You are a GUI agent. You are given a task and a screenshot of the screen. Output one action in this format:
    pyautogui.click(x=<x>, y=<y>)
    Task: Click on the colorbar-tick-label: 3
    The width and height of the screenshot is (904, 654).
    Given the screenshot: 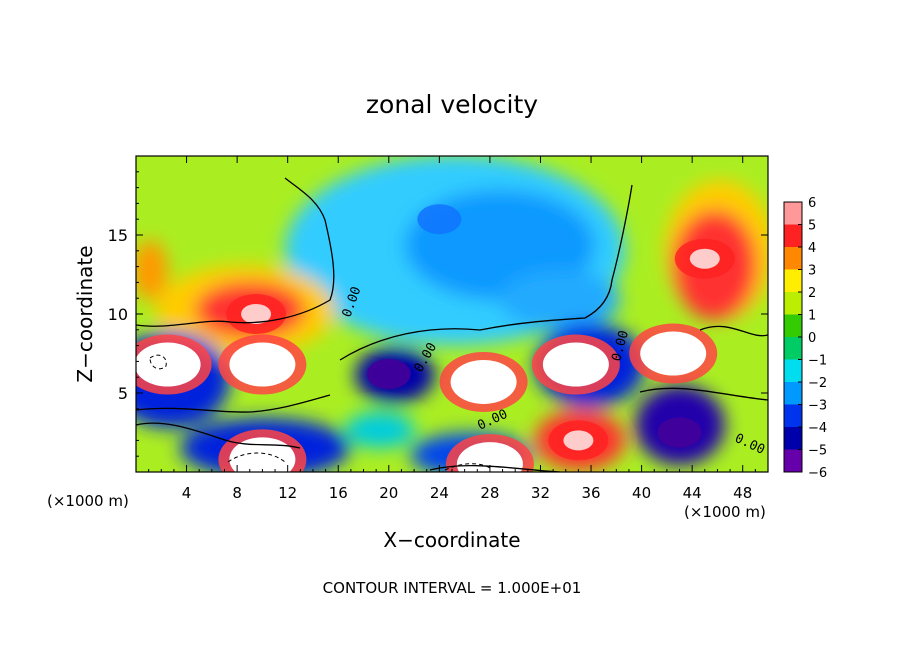 What is the action you would take?
    pyautogui.click(x=812, y=271)
    